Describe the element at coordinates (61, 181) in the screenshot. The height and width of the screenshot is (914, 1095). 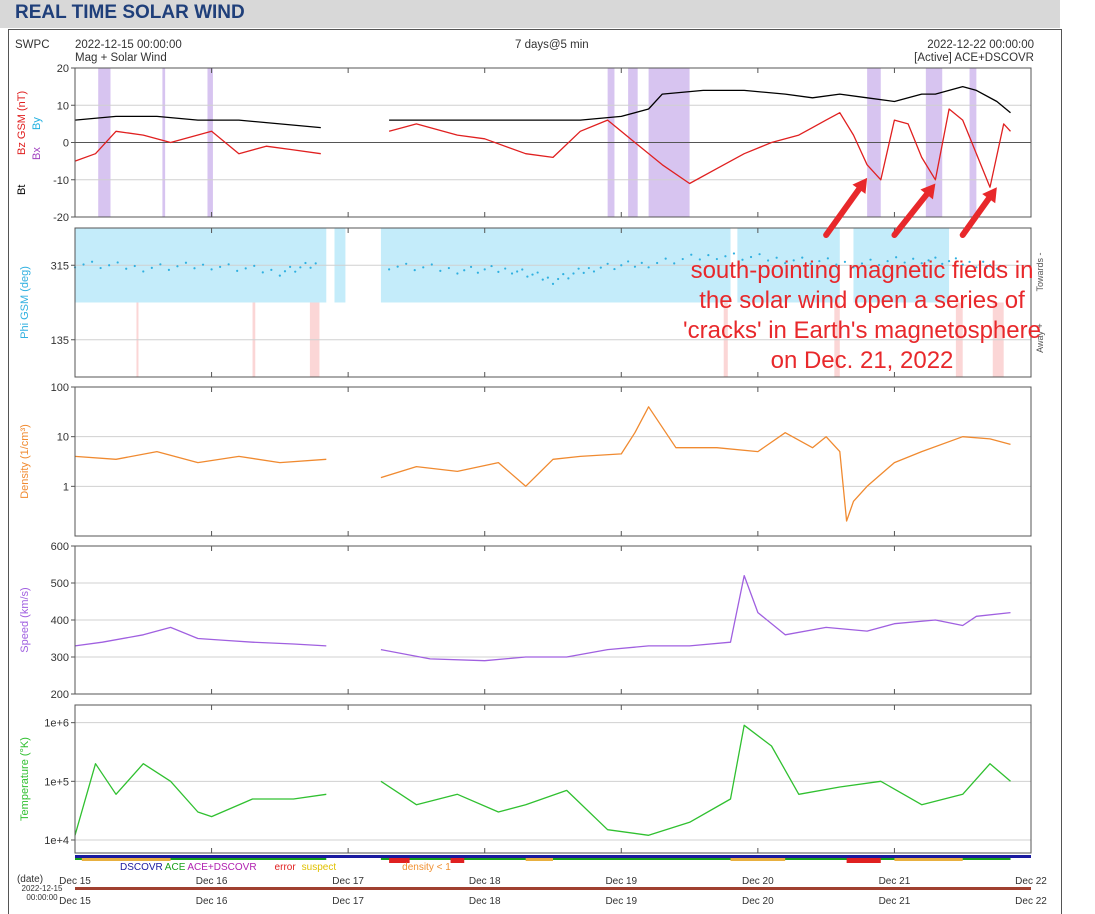
I see `y-tick-label: -10` at that location.